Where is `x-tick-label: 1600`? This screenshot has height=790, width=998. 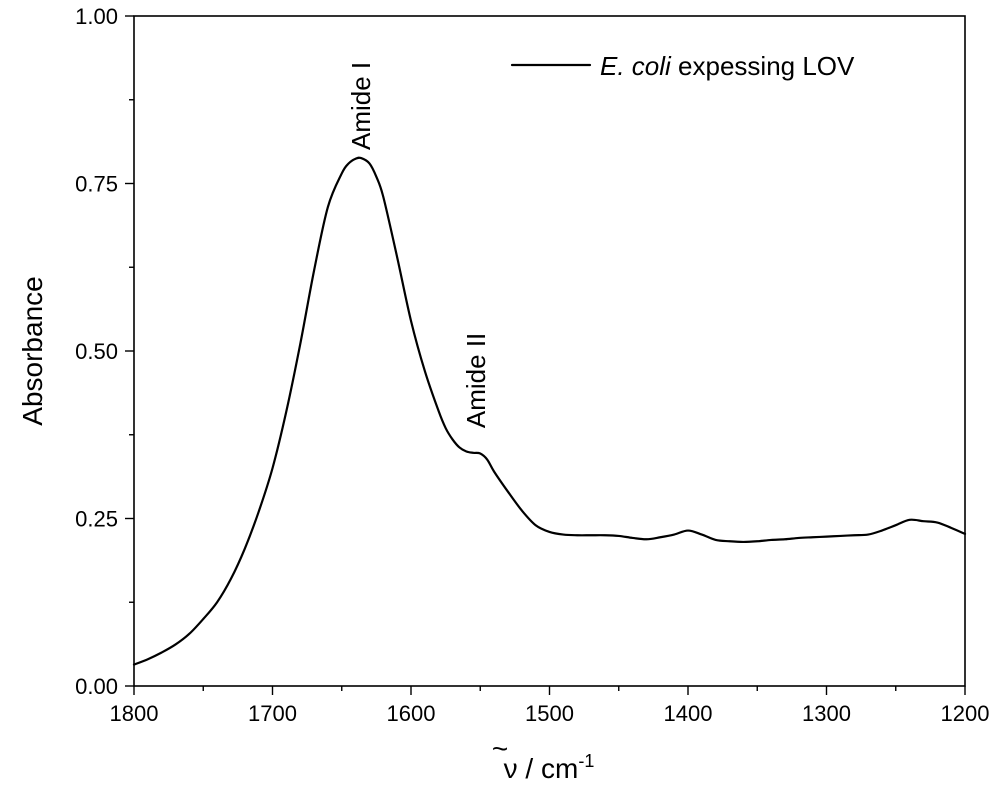 x-tick-label: 1600 is located at coordinates (411, 713).